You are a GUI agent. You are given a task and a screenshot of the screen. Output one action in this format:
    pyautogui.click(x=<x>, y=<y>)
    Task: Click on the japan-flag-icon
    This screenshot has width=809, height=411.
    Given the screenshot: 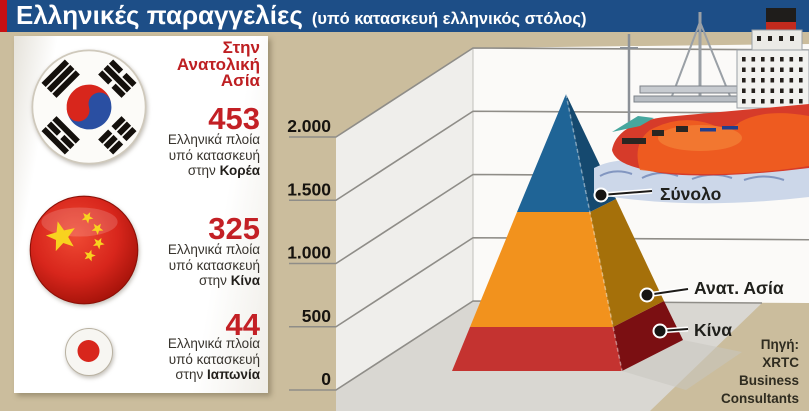 What is the action you would take?
    pyautogui.click(x=89, y=352)
    